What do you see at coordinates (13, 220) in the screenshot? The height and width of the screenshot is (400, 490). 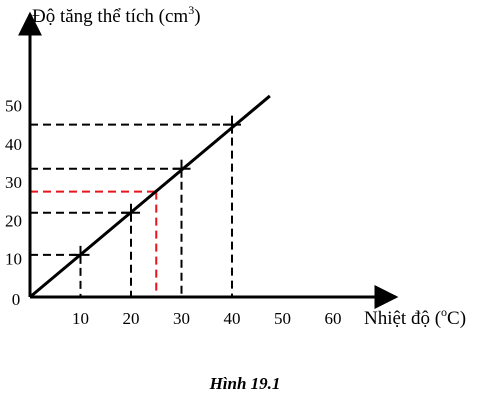 I see `y-tick-label-20: 20` at bounding box center [13, 220].